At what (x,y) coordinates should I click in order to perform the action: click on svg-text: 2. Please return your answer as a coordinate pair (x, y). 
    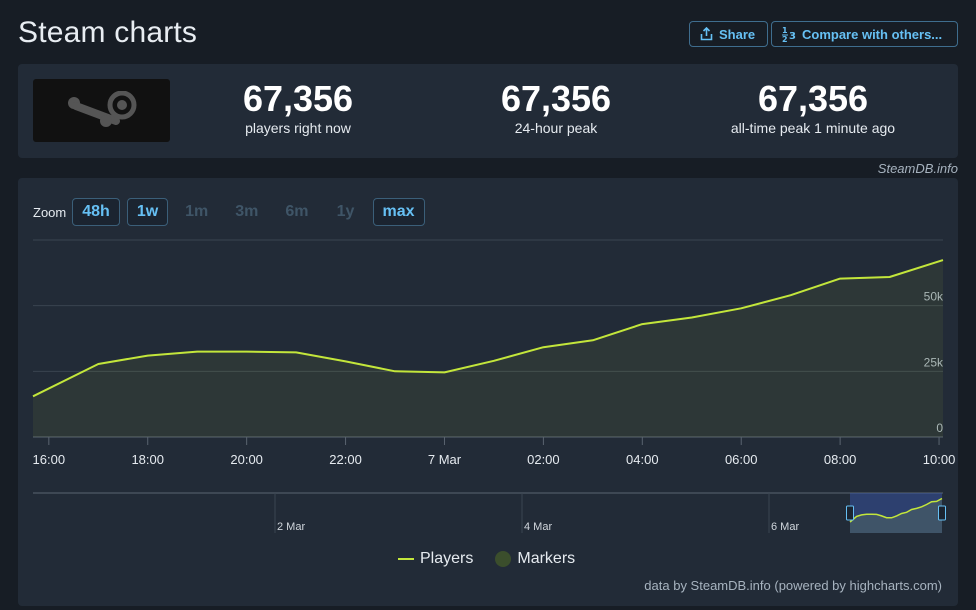
    Looking at the image, I should click on (785, 38).